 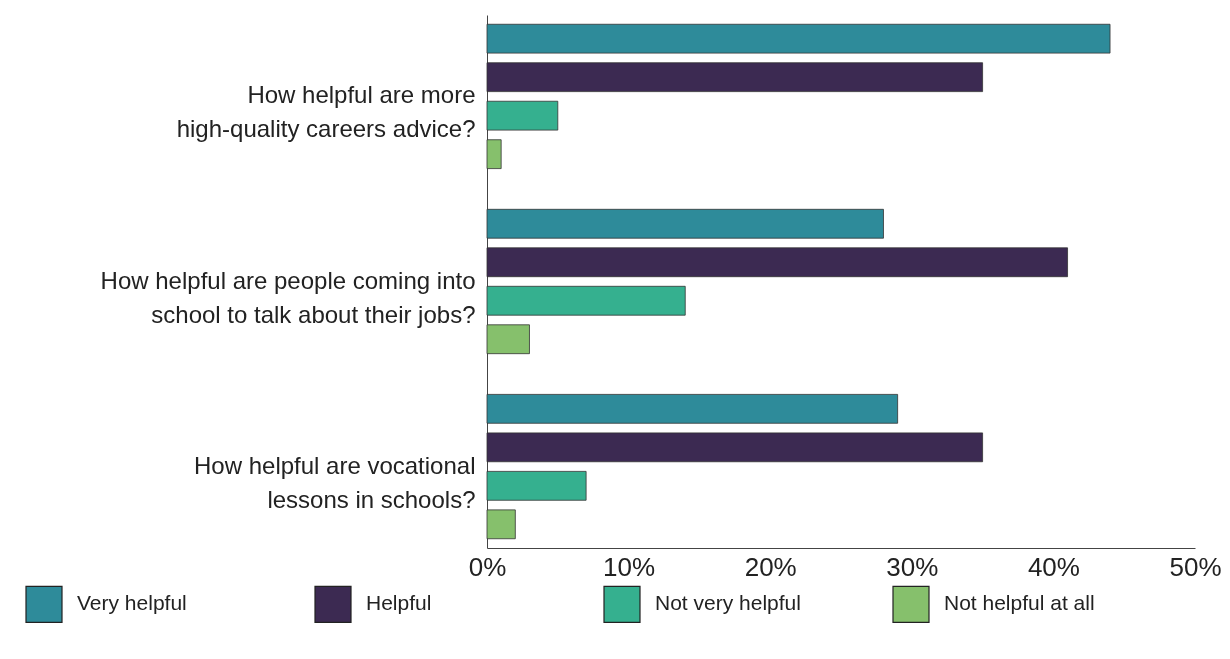 What do you see at coordinates (770, 566) in the screenshot?
I see `x-tick-label: 20%` at bounding box center [770, 566].